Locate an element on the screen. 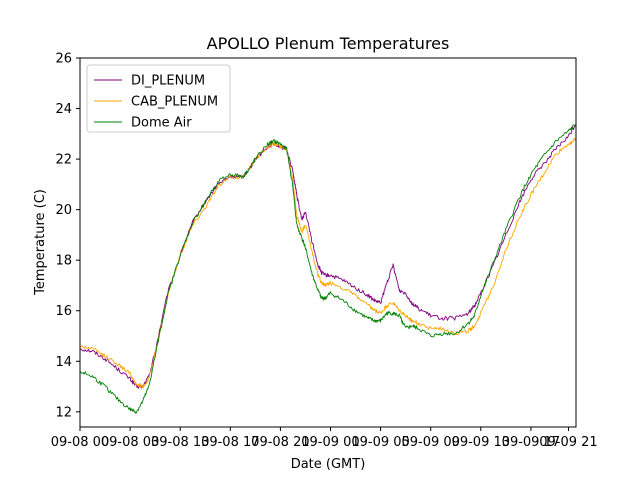  x-tick-label: 09-09 09 is located at coordinates (430, 442).